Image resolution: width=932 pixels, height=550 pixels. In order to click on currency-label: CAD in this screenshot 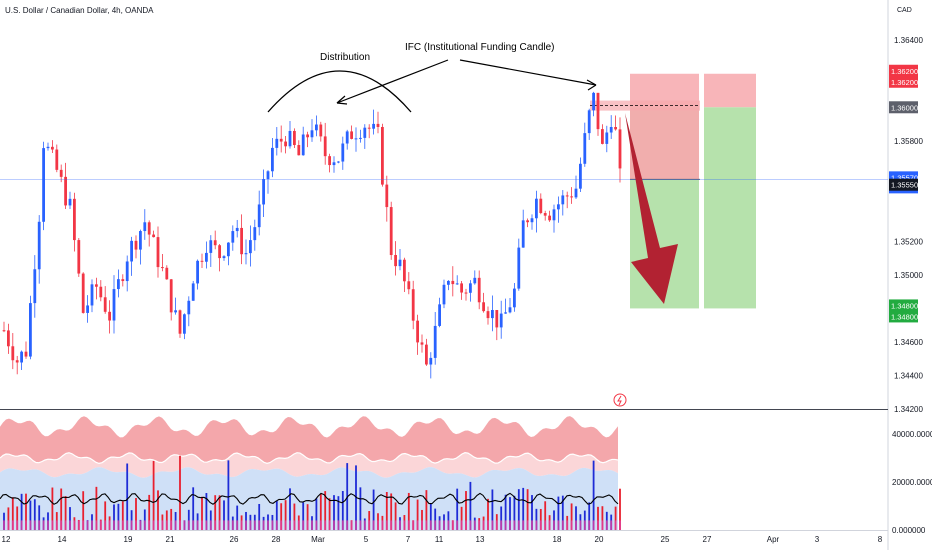, I will do `click(904, 10)`.